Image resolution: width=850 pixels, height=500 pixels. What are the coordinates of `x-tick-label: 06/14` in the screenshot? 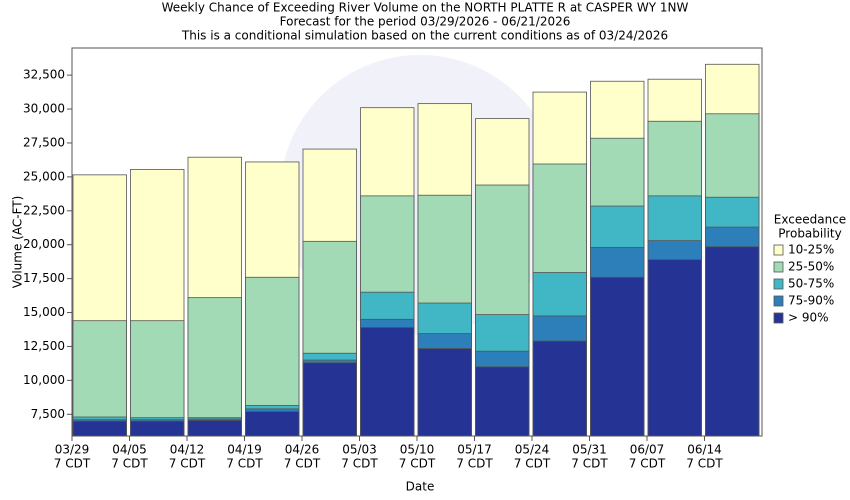 It's located at (704, 450).